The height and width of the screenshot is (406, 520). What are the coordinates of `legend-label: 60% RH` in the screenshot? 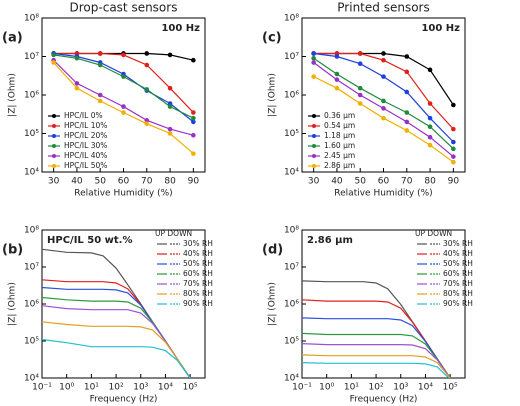 It's located at (198, 273).